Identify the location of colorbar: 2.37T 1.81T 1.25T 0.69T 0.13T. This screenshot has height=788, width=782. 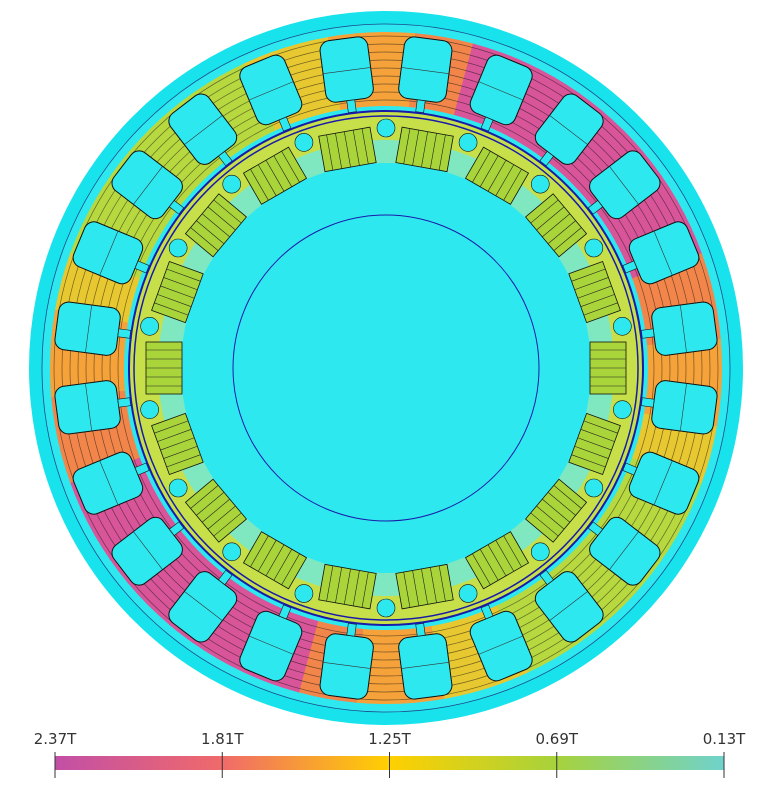
(390, 754).